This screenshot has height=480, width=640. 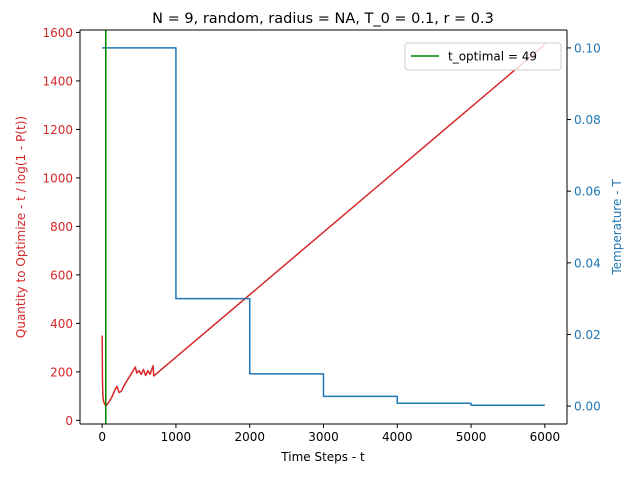 I want to click on x-tick-label: 0, so click(x=102, y=437).